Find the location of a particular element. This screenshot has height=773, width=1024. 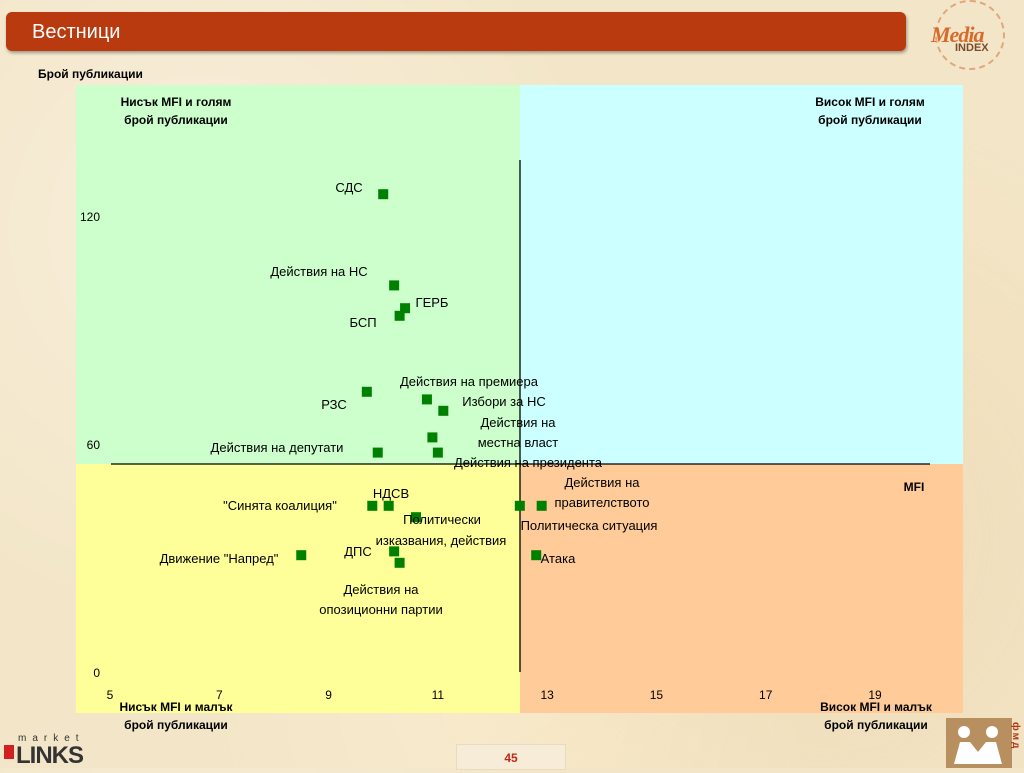

quadrant-bottom-left is located at coordinates (298, 588).